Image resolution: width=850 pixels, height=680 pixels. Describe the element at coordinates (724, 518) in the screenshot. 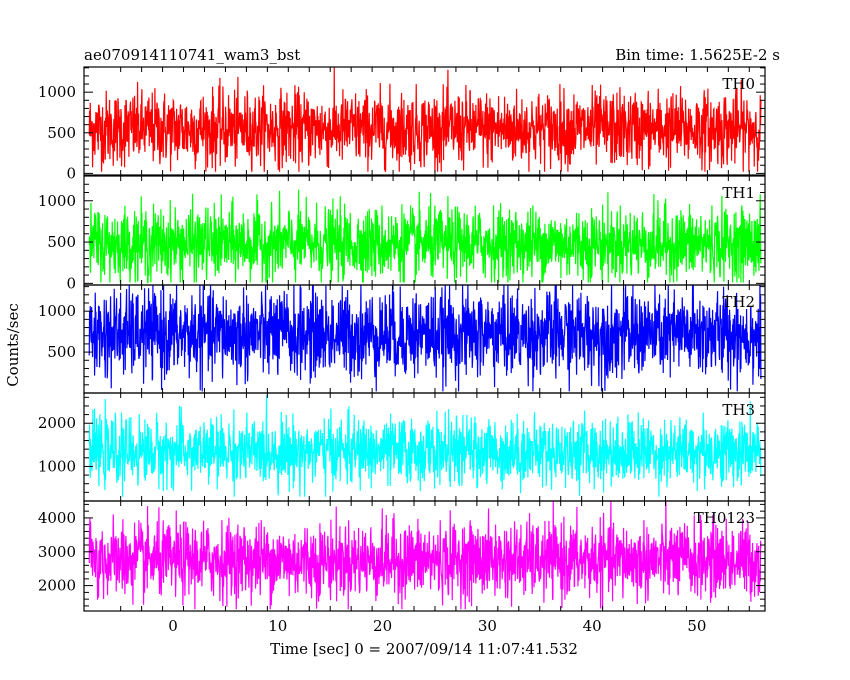

I see `panel-label-th0123: TH0123` at that location.